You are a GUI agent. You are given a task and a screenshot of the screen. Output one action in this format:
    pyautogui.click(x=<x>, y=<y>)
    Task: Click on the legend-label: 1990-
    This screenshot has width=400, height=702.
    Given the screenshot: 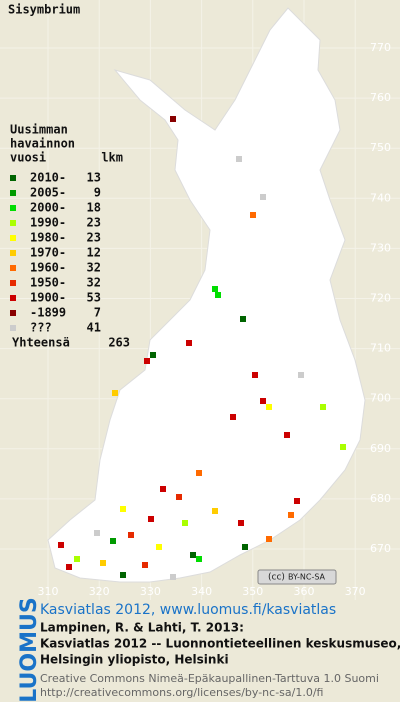 What is the action you would take?
    pyautogui.click(x=48, y=223)
    